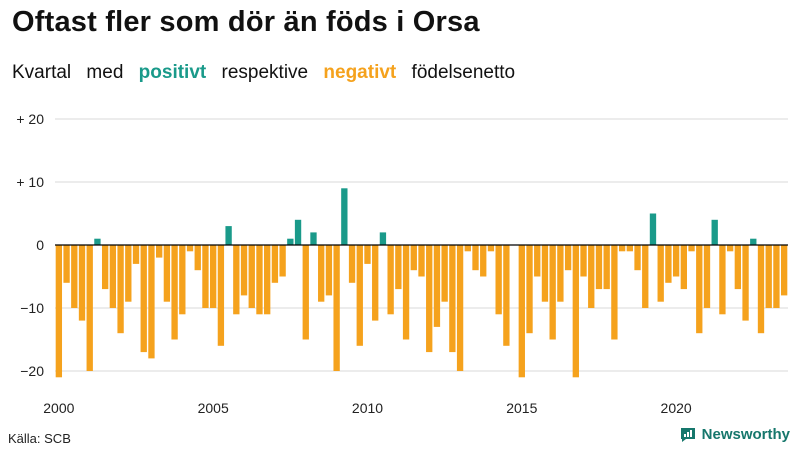  I want to click on y-tick-label: + 20, so click(30, 119).